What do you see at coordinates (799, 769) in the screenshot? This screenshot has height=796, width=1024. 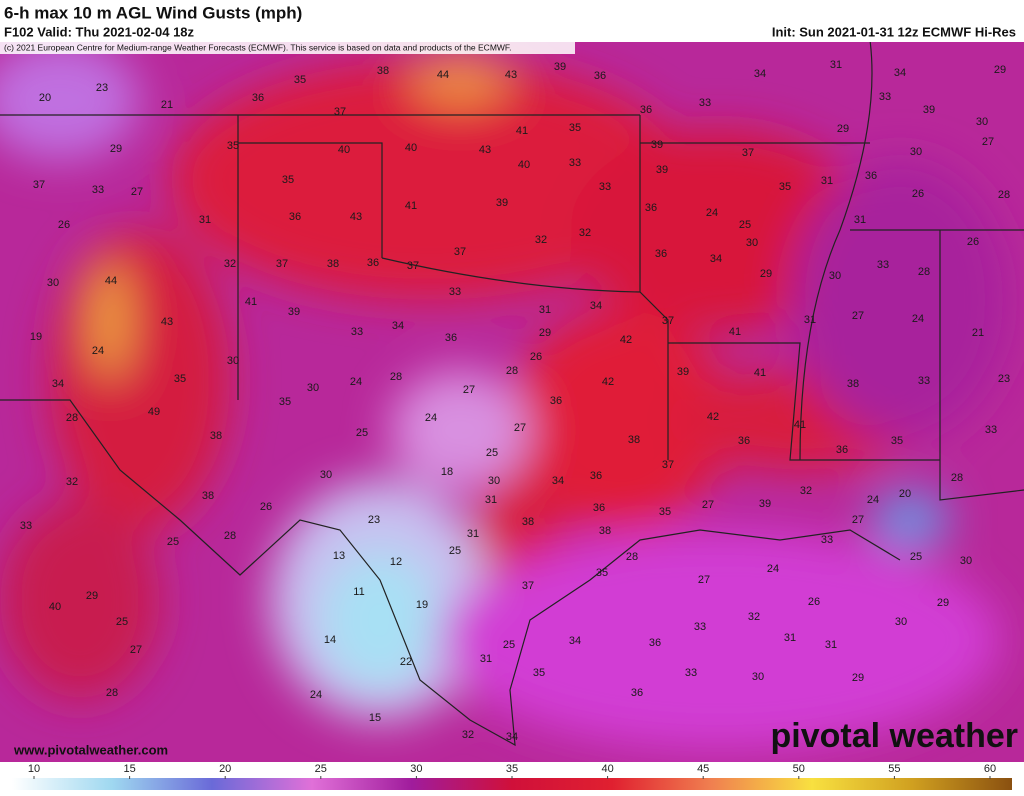 I see `colorbar-tick-label: 50` at bounding box center [799, 769].